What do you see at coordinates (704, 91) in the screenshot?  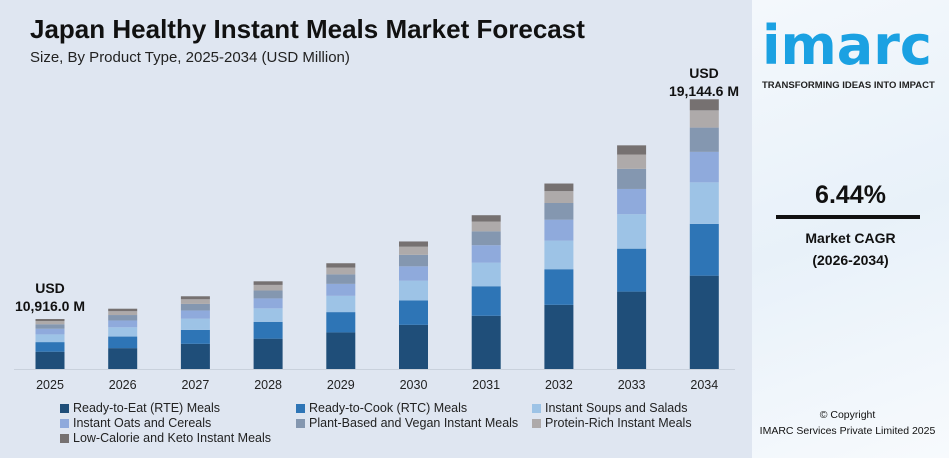 I see `end-value: 19,144.6 M` at bounding box center [704, 91].